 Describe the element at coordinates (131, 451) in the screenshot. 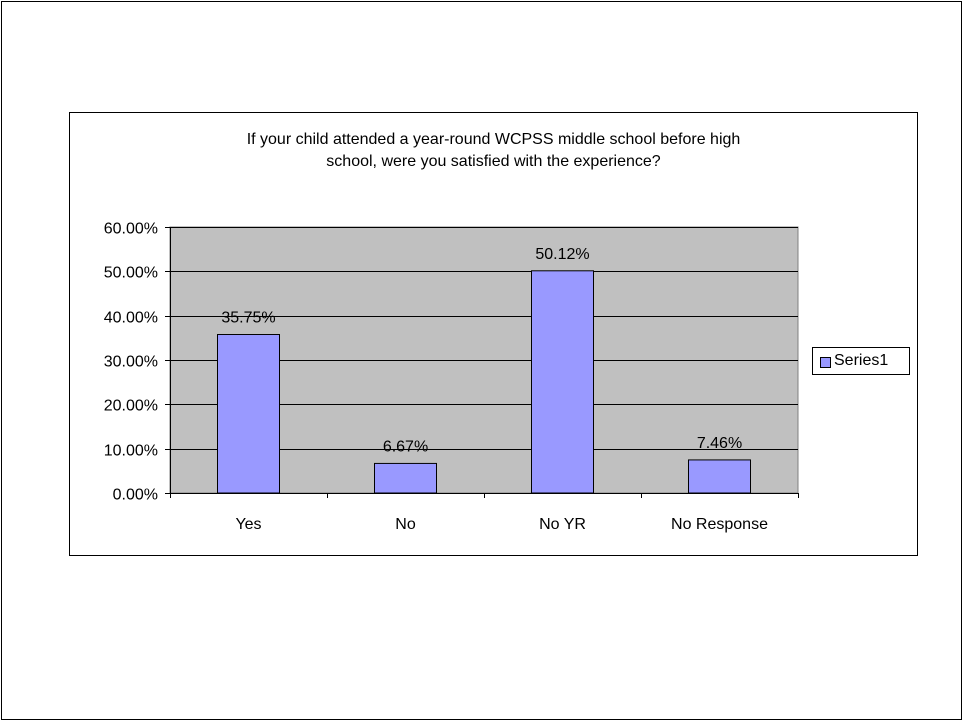

I see `y-tick-label-1: 10.00%` at that location.